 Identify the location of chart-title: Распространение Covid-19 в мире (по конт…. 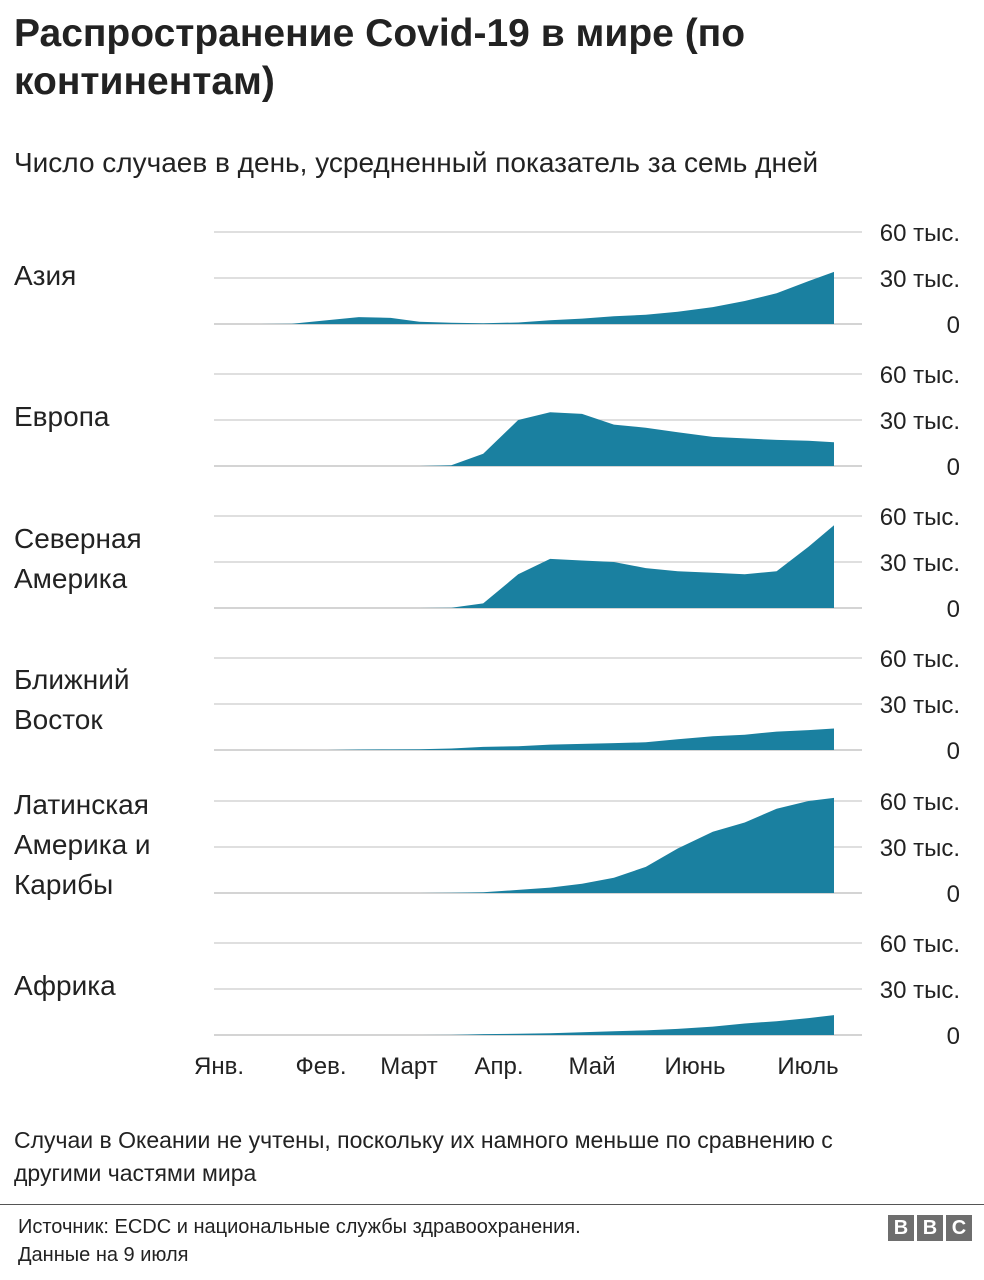
(380, 57).